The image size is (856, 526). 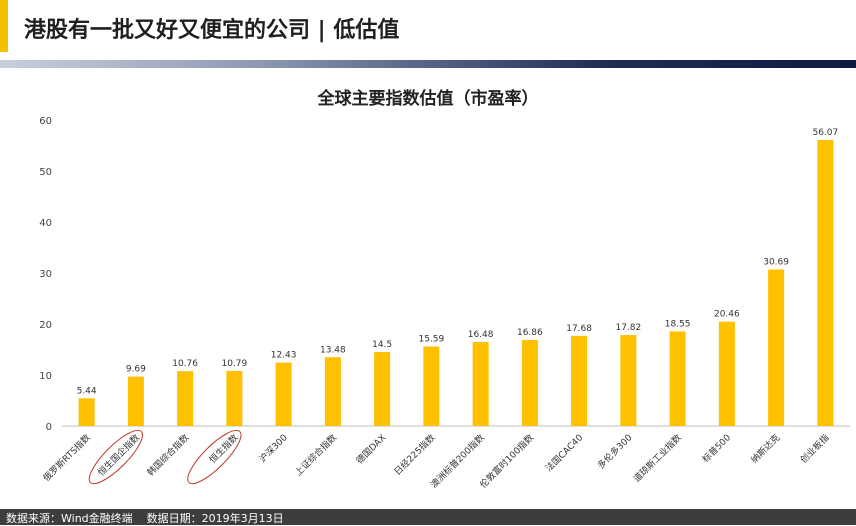 What do you see at coordinates (431, 339) in the screenshot?
I see `bar-value-label: 15.59` at bounding box center [431, 339].